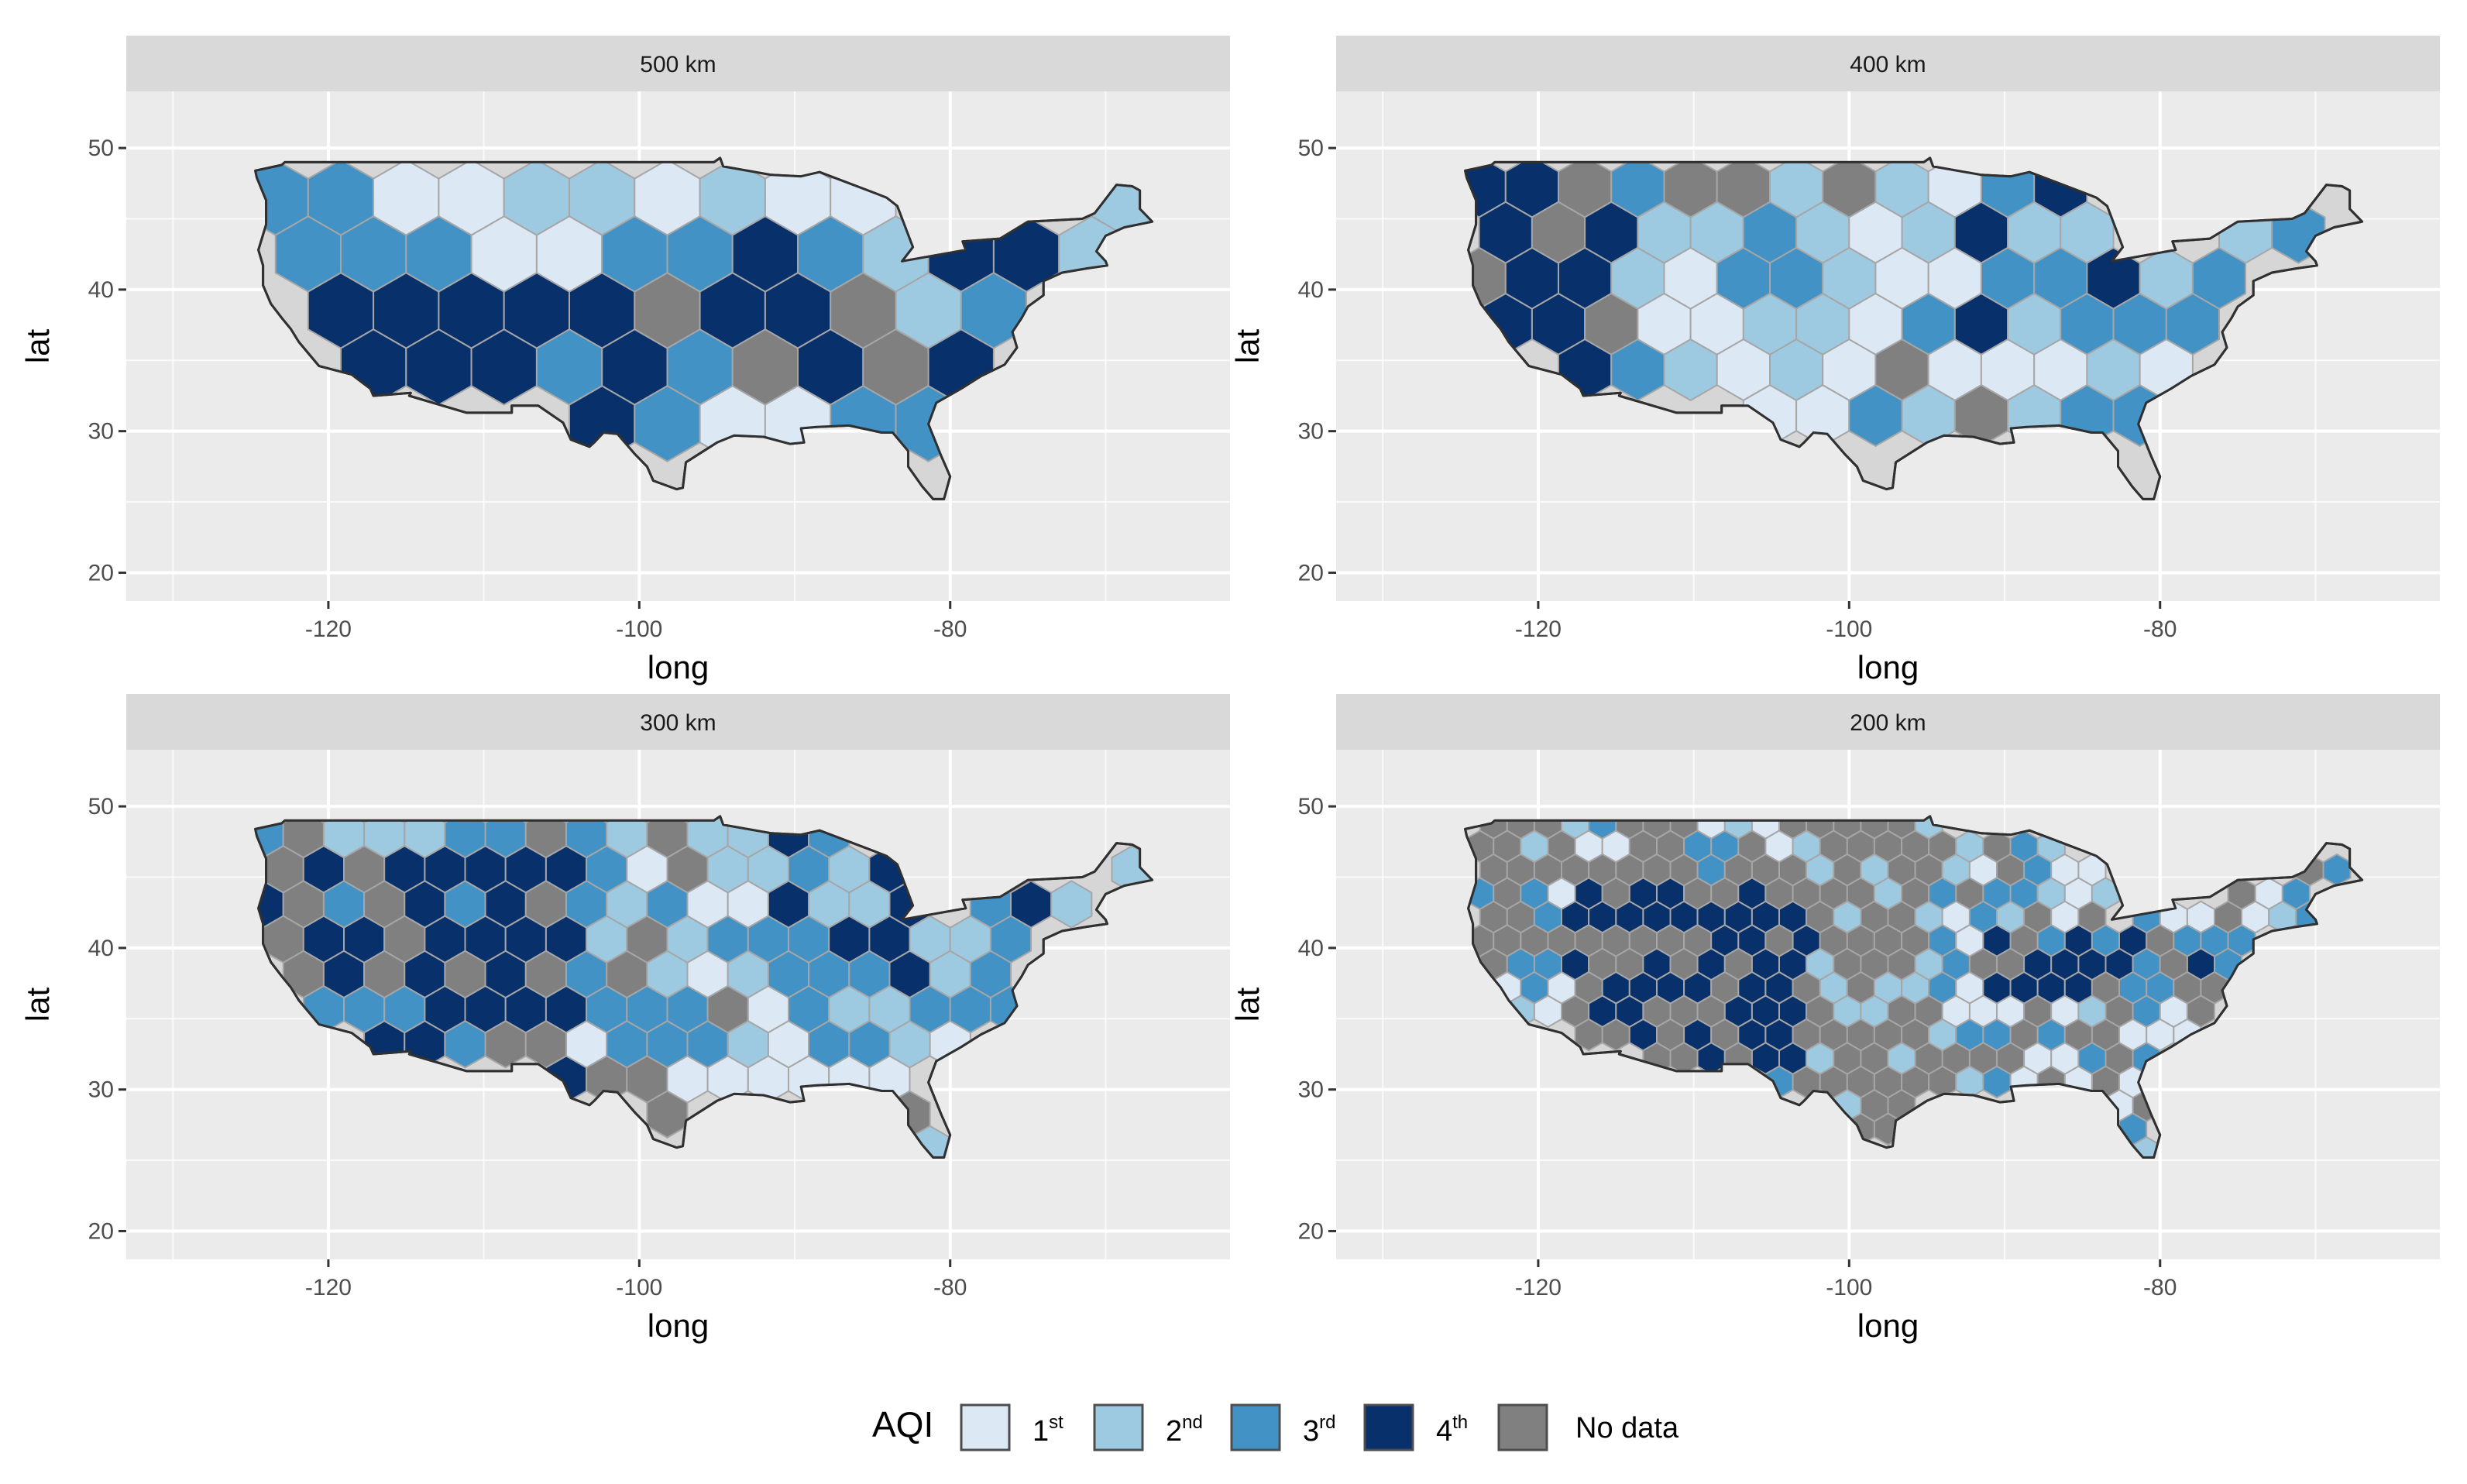 The height and width of the screenshot is (1484, 2467). I want to click on legend-item-3rd: 3rd, so click(1283, 1427).